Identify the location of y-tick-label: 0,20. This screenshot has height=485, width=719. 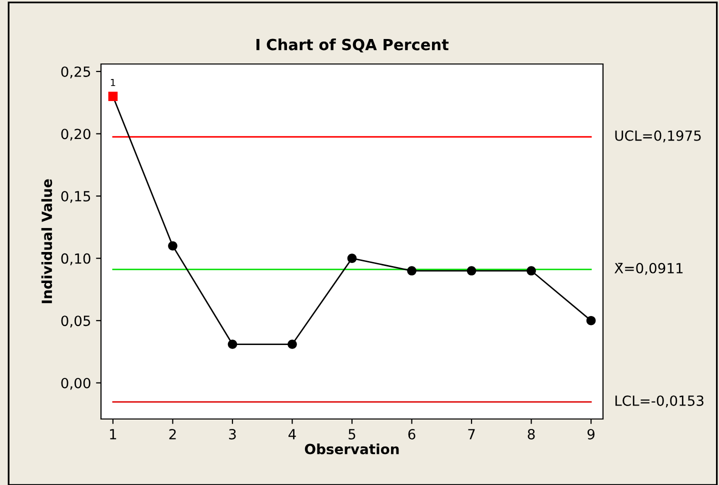
(75, 134).